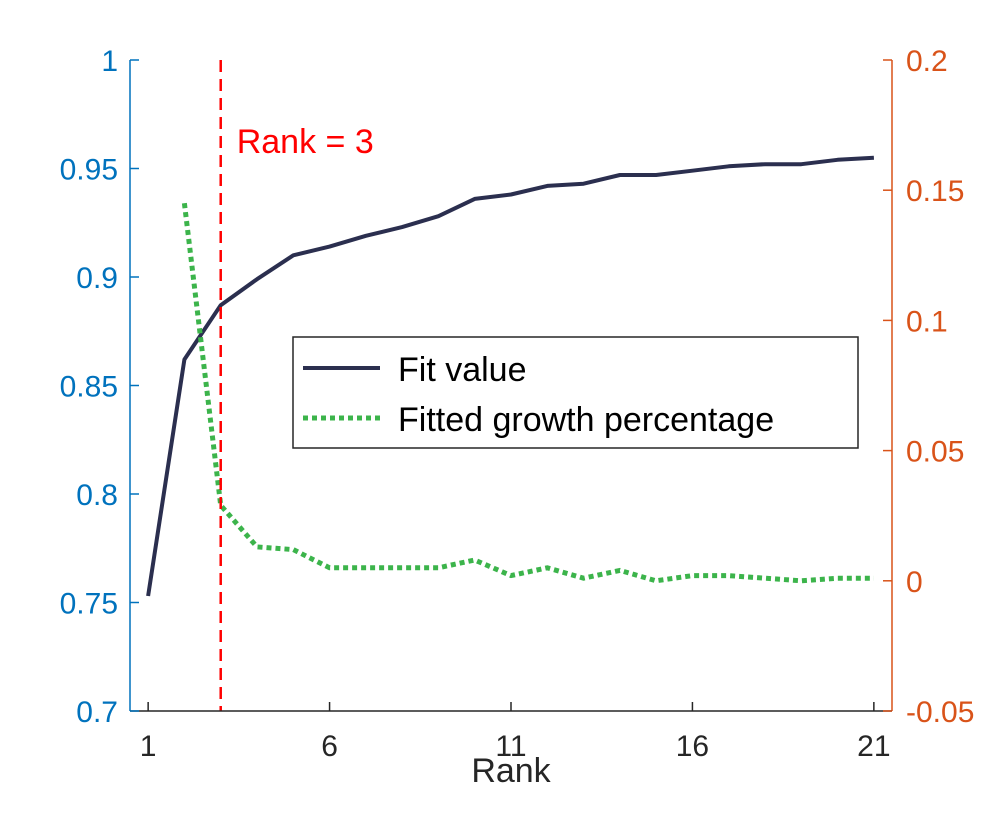 This screenshot has height=820, width=997. Describe the element at coordinates (586, 420) in the screenshot. I see `legend-label-fitted-growth: Fitted growth percentage` at that location.